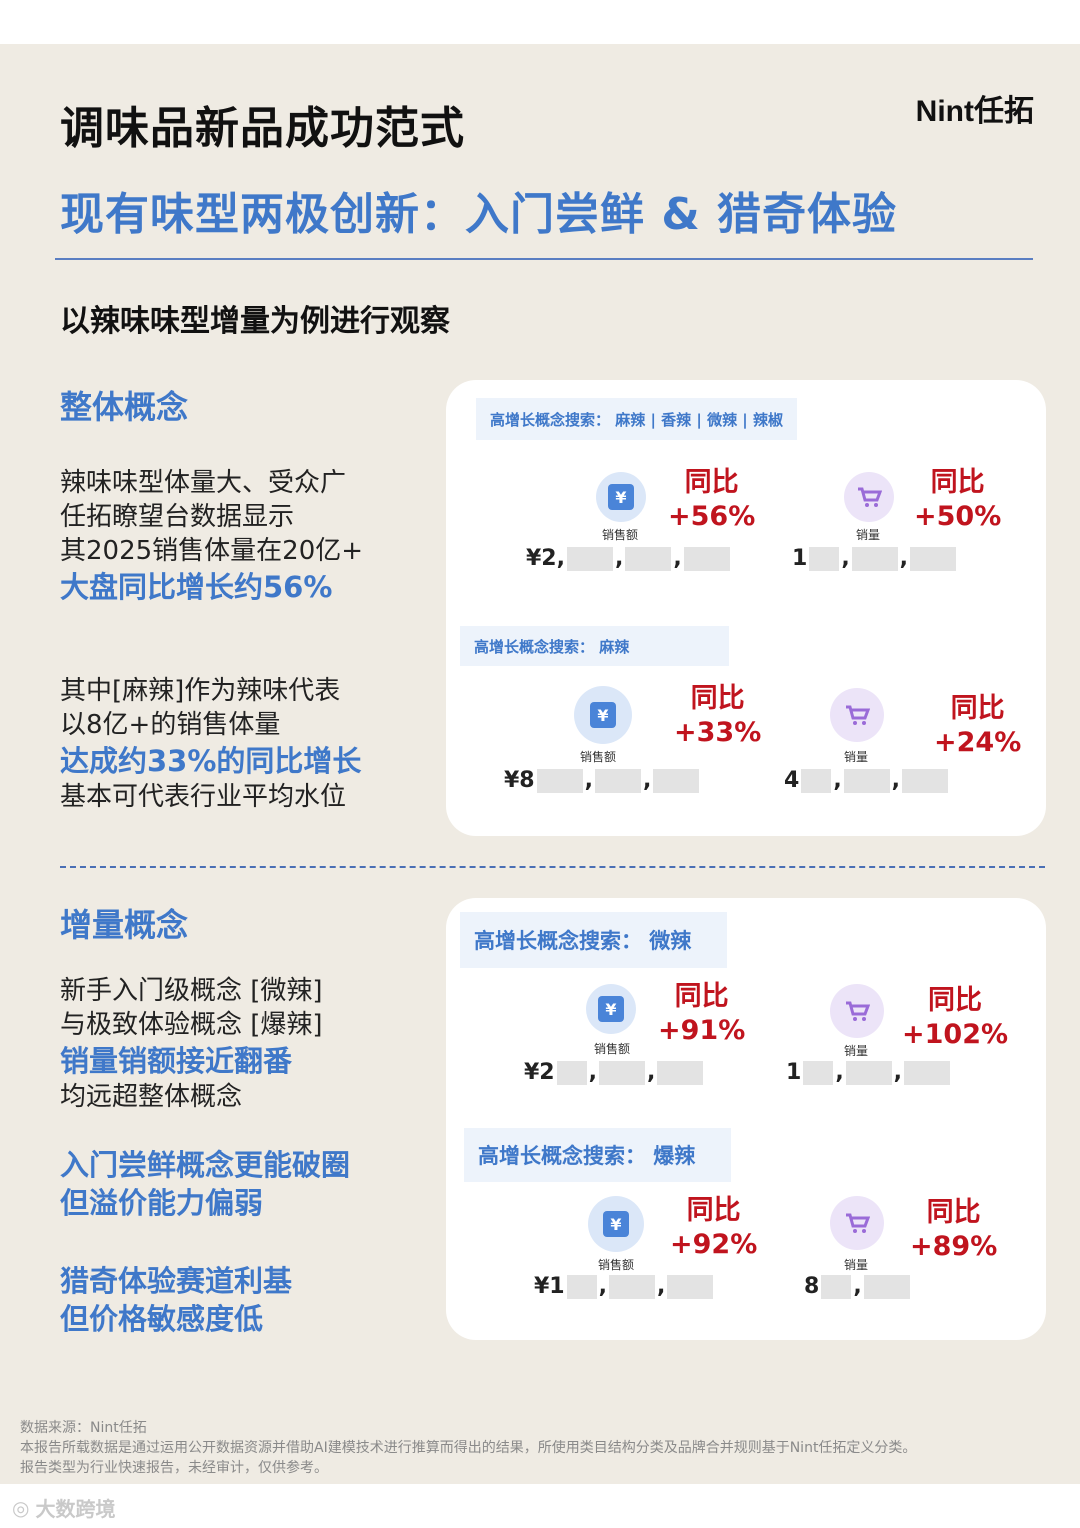 The height and width of the screenshot is (1528, 1080). What do you see at coordinates (974, 111) in the screenshot?
I see `nint-logo: Nint任拓` at bounding box center [974, 111].